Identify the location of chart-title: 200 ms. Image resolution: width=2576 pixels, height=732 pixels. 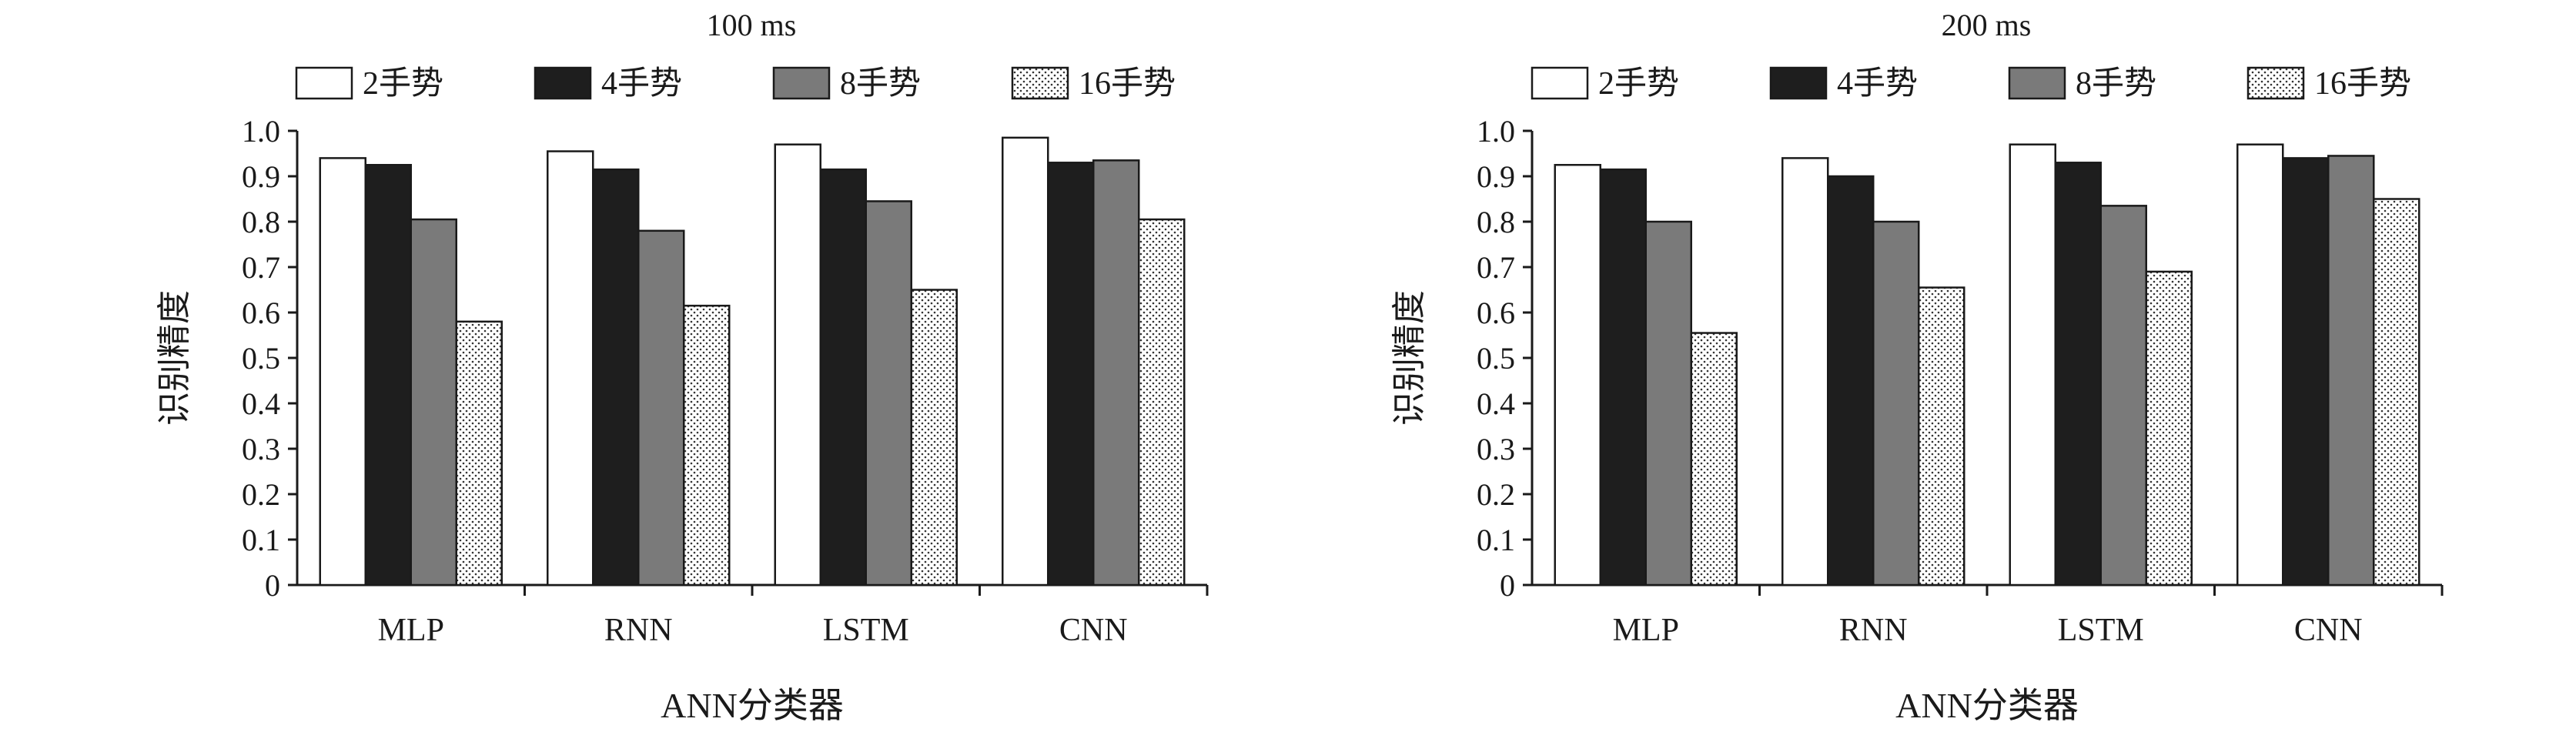
(1987, 25).